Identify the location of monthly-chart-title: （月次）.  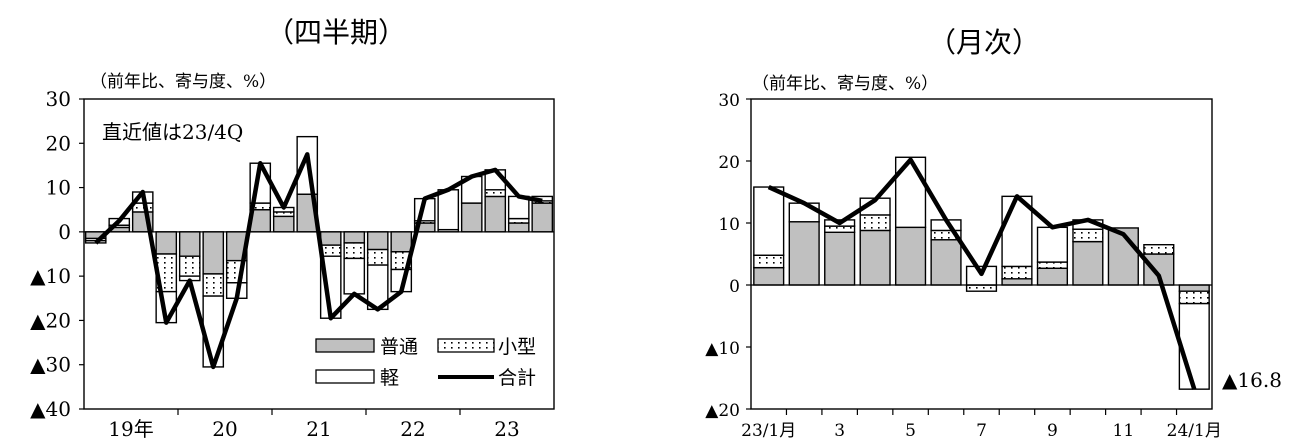
(984, 42).